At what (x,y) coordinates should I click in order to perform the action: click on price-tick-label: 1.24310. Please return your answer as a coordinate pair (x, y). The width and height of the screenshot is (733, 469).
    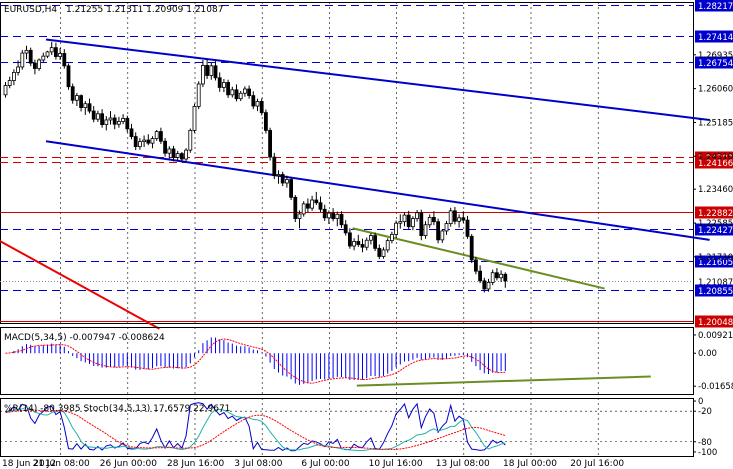
    Looking at the image, I should click on (715, 157).